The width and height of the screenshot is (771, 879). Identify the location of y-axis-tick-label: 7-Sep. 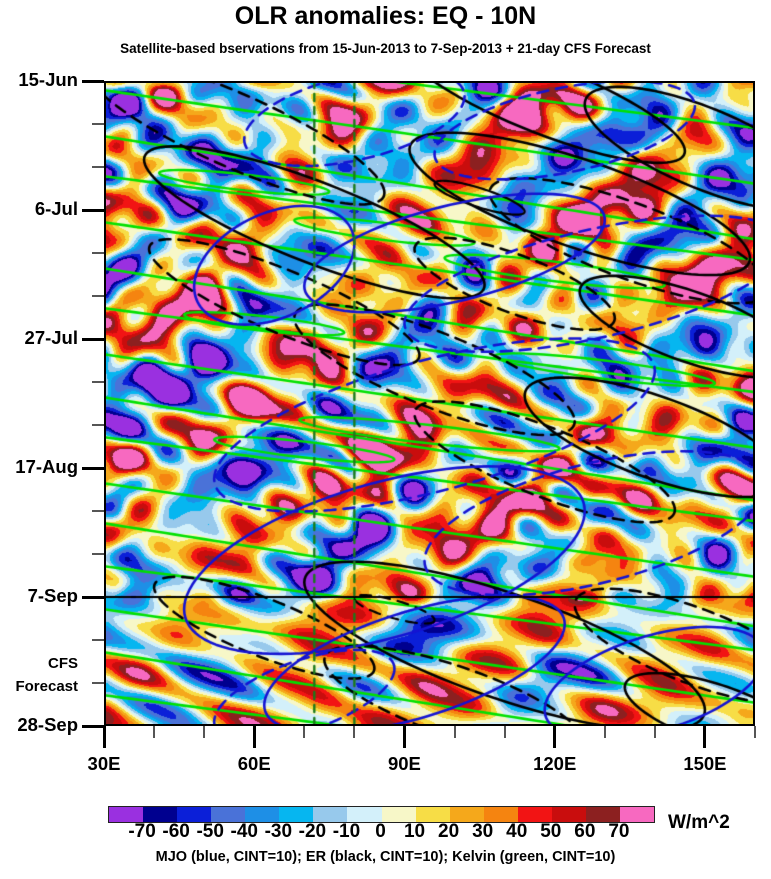
(52, 595).